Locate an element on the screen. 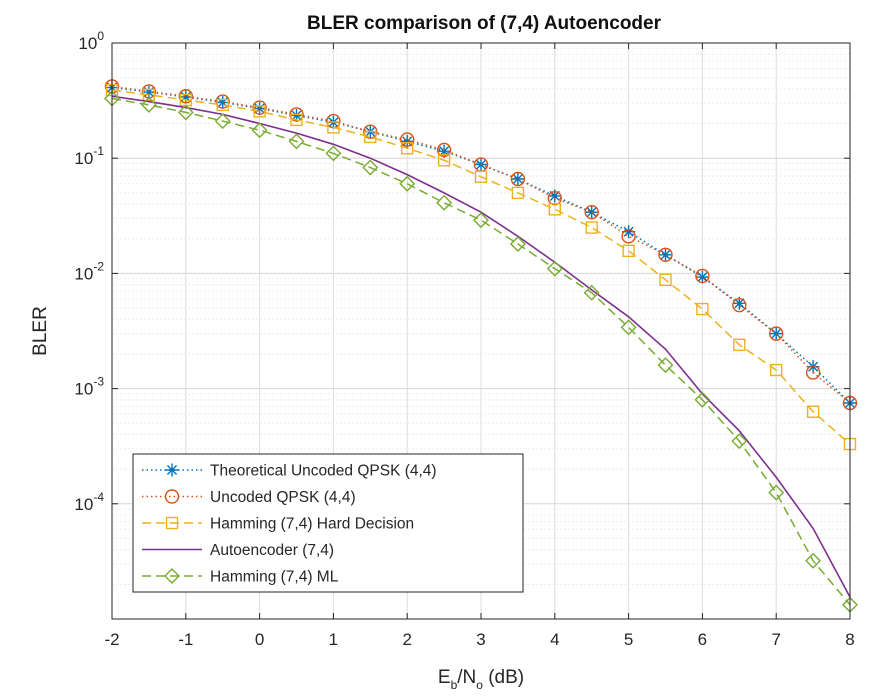  x-axis-label-rest: (dB) is located at coordinates (503, 677).